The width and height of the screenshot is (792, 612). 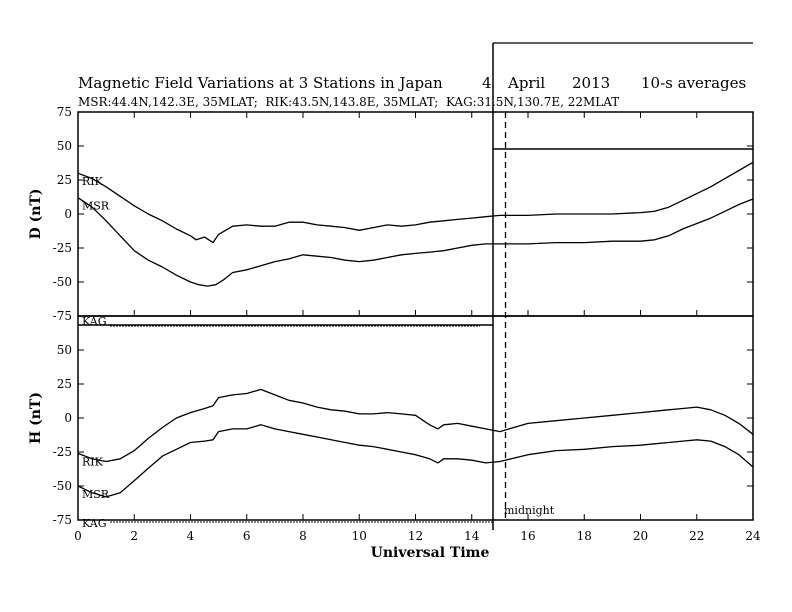 What do you see at coordinates (359, 536) in the screenshot?
I see `xtick-label: 10` at bounding box center [359, 536].